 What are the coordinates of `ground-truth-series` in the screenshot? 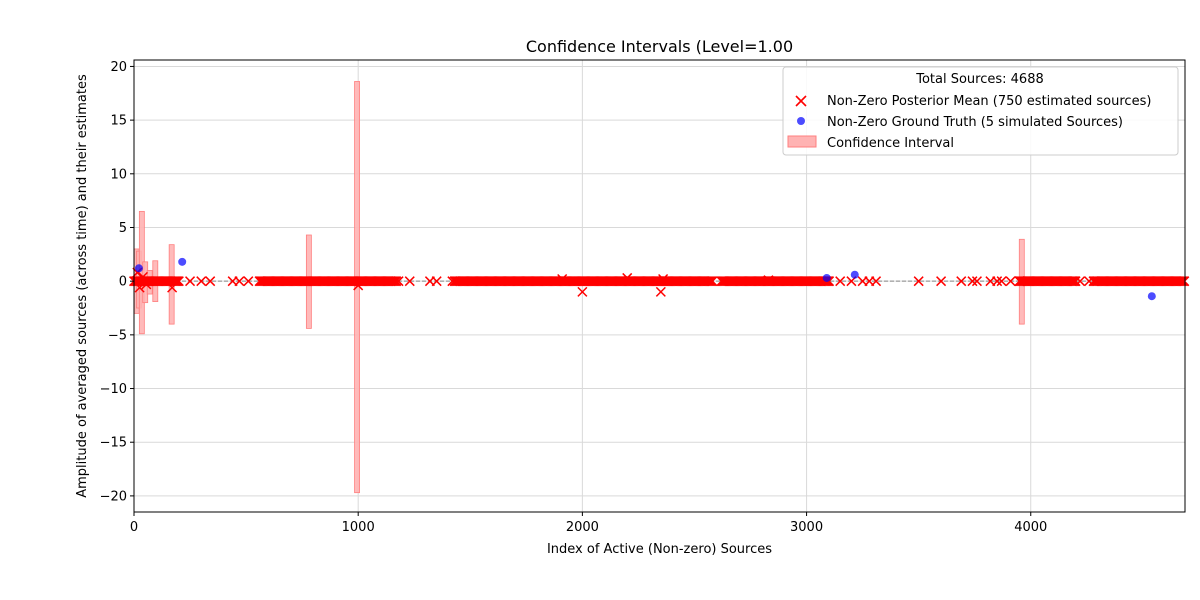 It's located at (645, 279).